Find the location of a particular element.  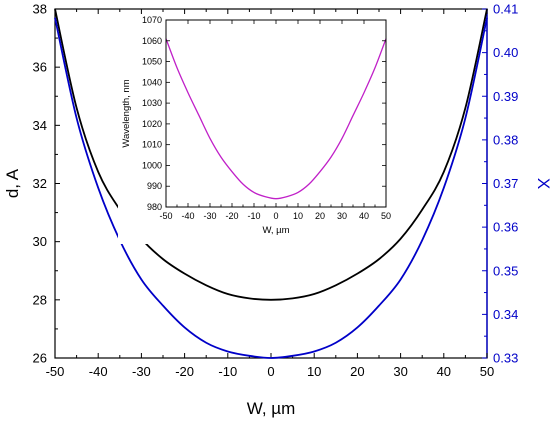

y-tick-label: 32 is located at coordinates (40, 183).